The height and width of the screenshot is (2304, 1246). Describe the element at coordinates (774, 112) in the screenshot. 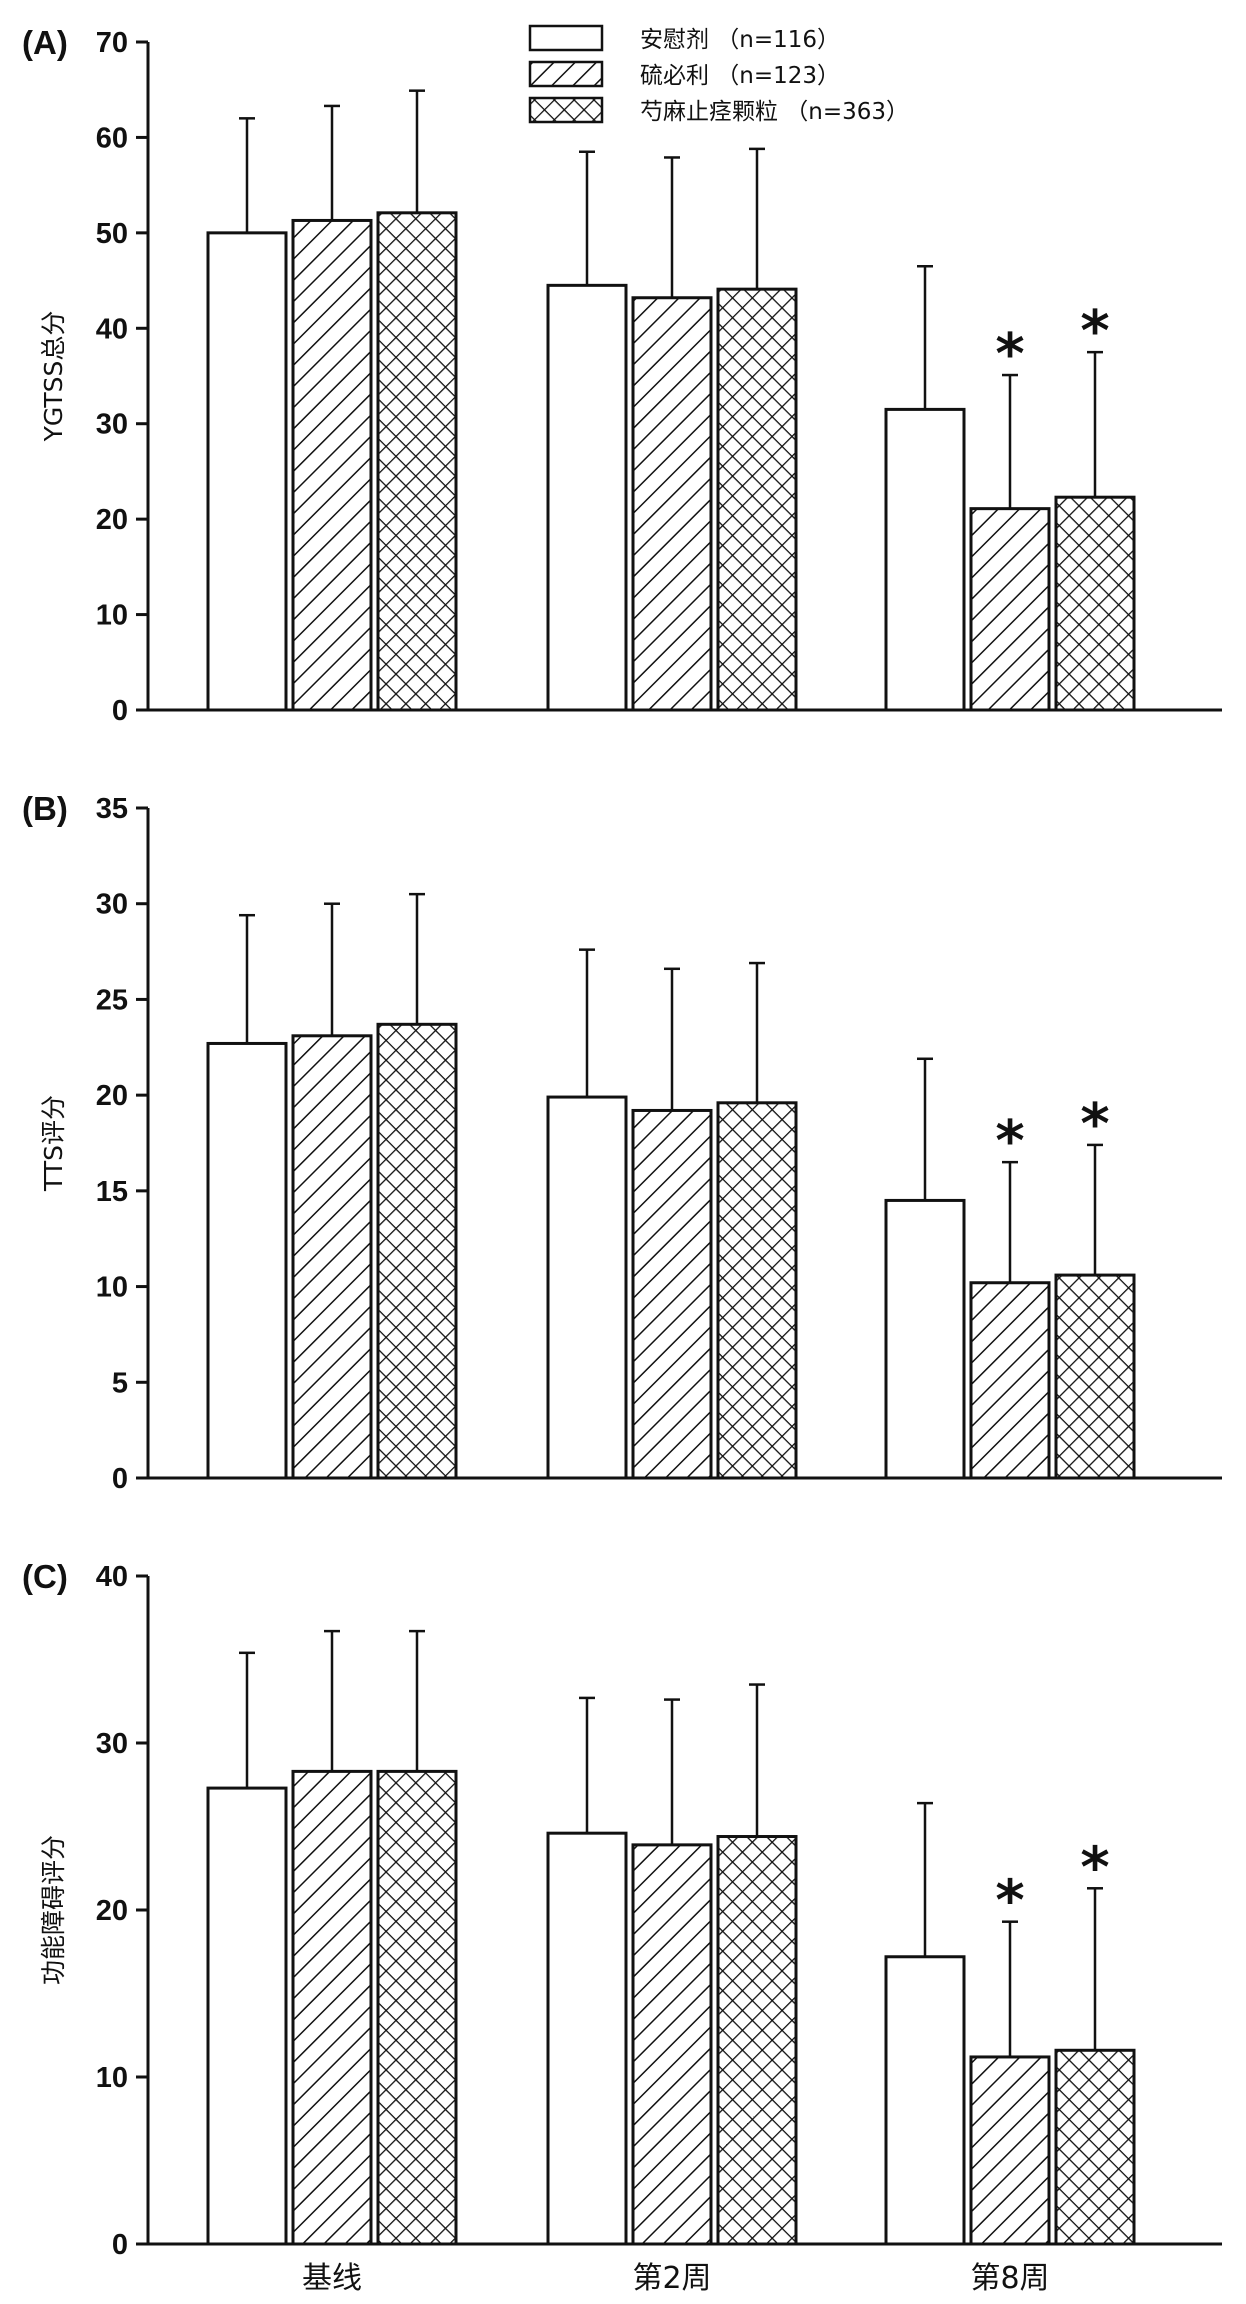

I see `legend-label-shaoma: 芍麻止痉颗粒 （n=363）` at that location.